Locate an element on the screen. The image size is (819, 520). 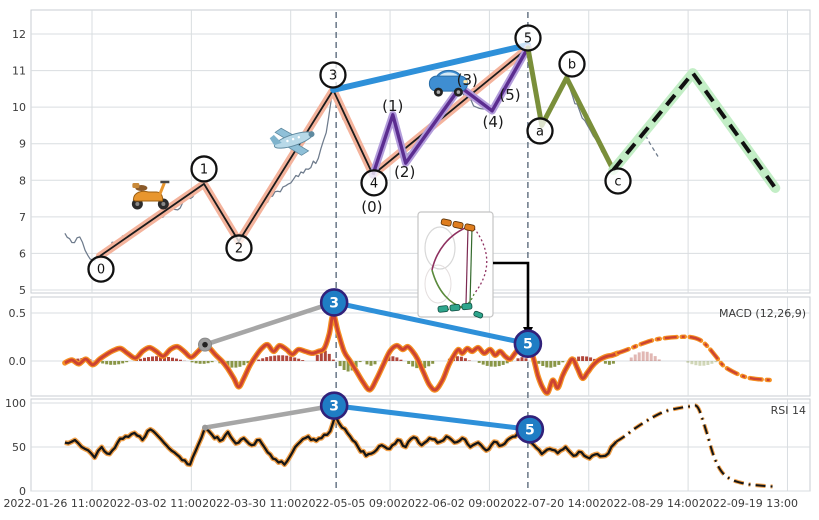
y-tick-price: 9 is located at coordinates (22, 144).